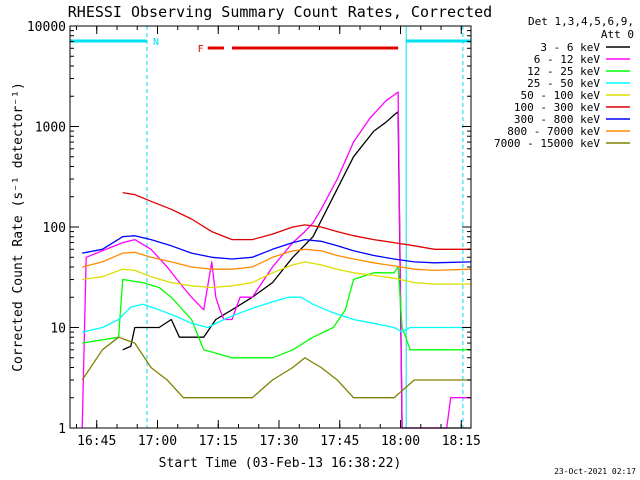 The image size is (640, 480). I want to click on legend-label: 100 - 300 keV, so click(557, 107).